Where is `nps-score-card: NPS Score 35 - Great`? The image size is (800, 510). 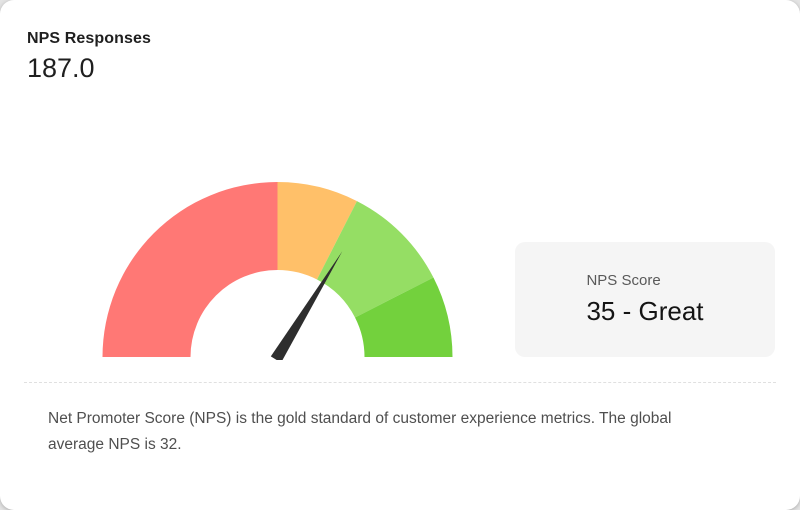
nps-score-card: NPS Score 35 - Great is located at coordinates (645, 299).